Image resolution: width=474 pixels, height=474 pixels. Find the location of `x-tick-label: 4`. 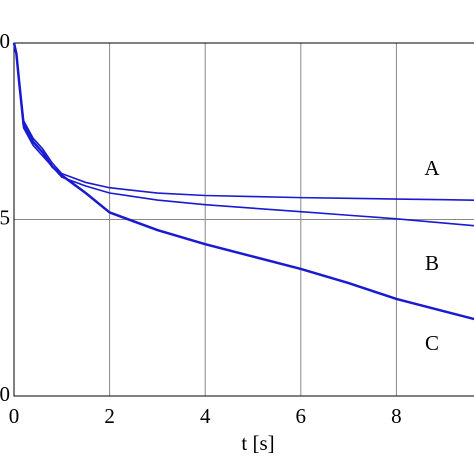

x-tick-label: 4 is located at coordinates (205, 416).